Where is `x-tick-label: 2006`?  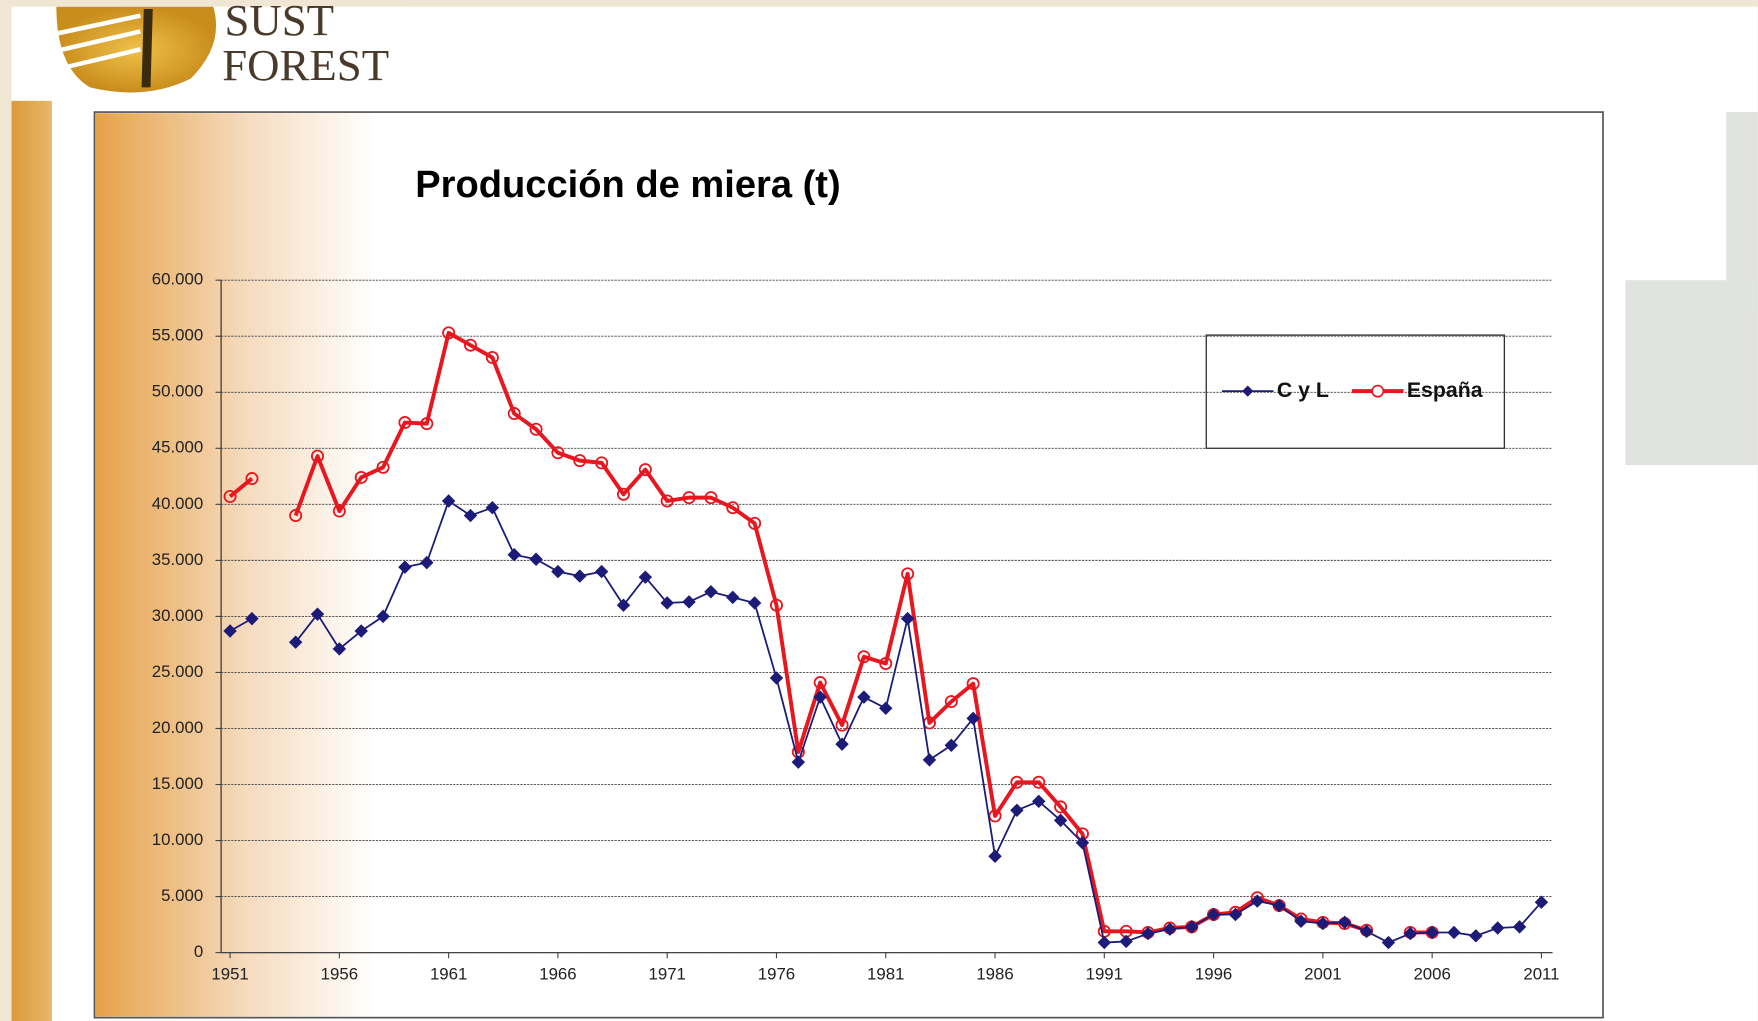 x-tick-label: 2006 is located at coordinates (1431, 973).